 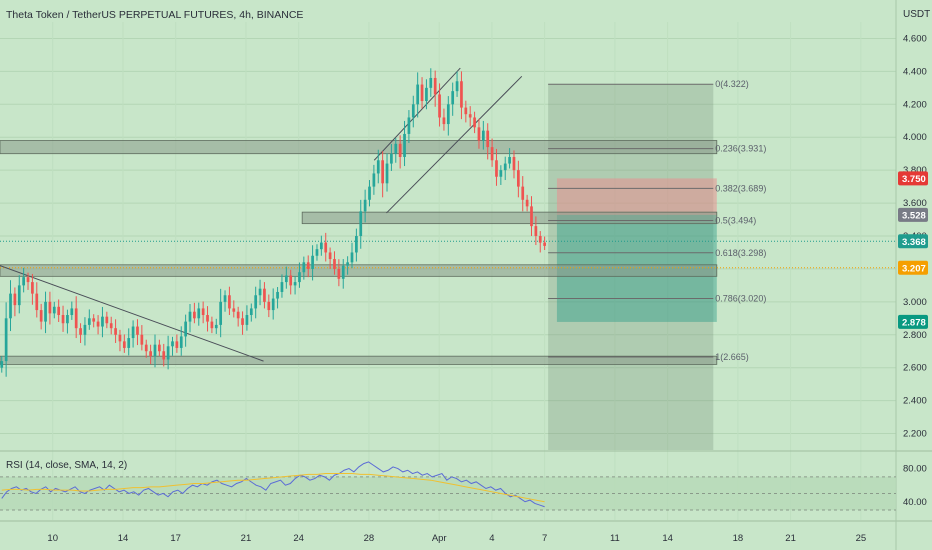 I want to click on rsi-line, so click(x=273, y=484).